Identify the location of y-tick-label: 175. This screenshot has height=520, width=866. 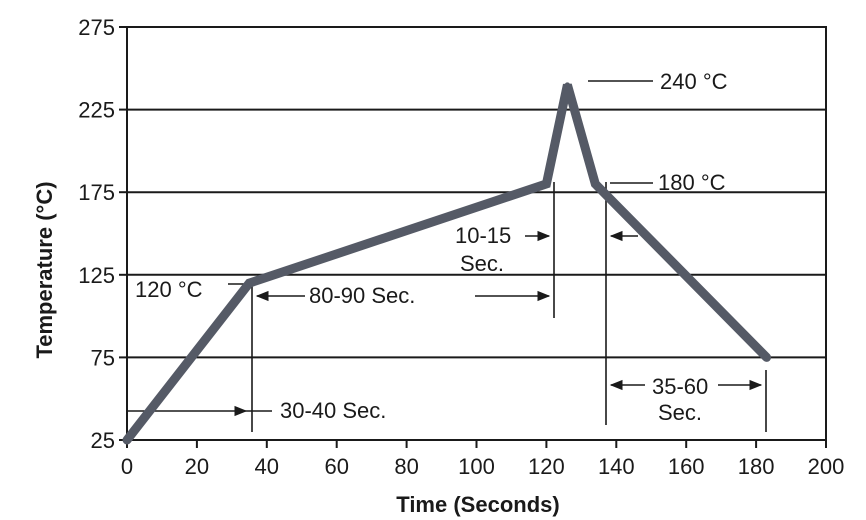
(96, 192).